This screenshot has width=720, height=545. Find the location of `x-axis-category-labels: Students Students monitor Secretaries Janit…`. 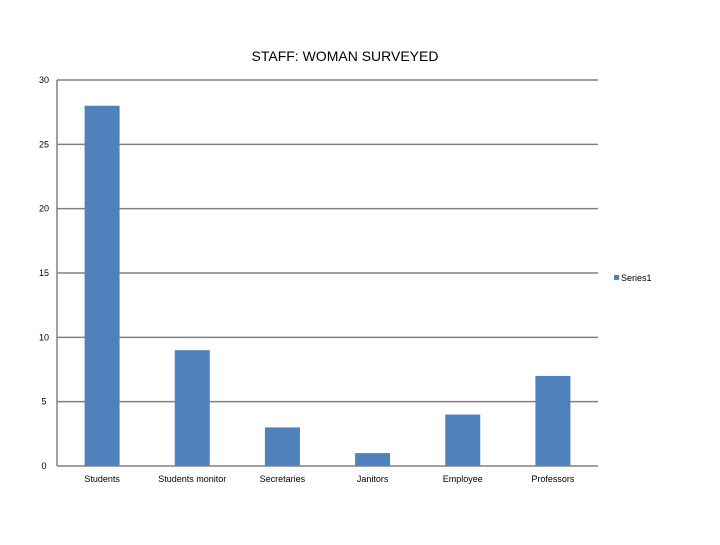

x-axis-category-labels: Students Students monitor Secretaries Janit… is located at coordinates (329, 479).